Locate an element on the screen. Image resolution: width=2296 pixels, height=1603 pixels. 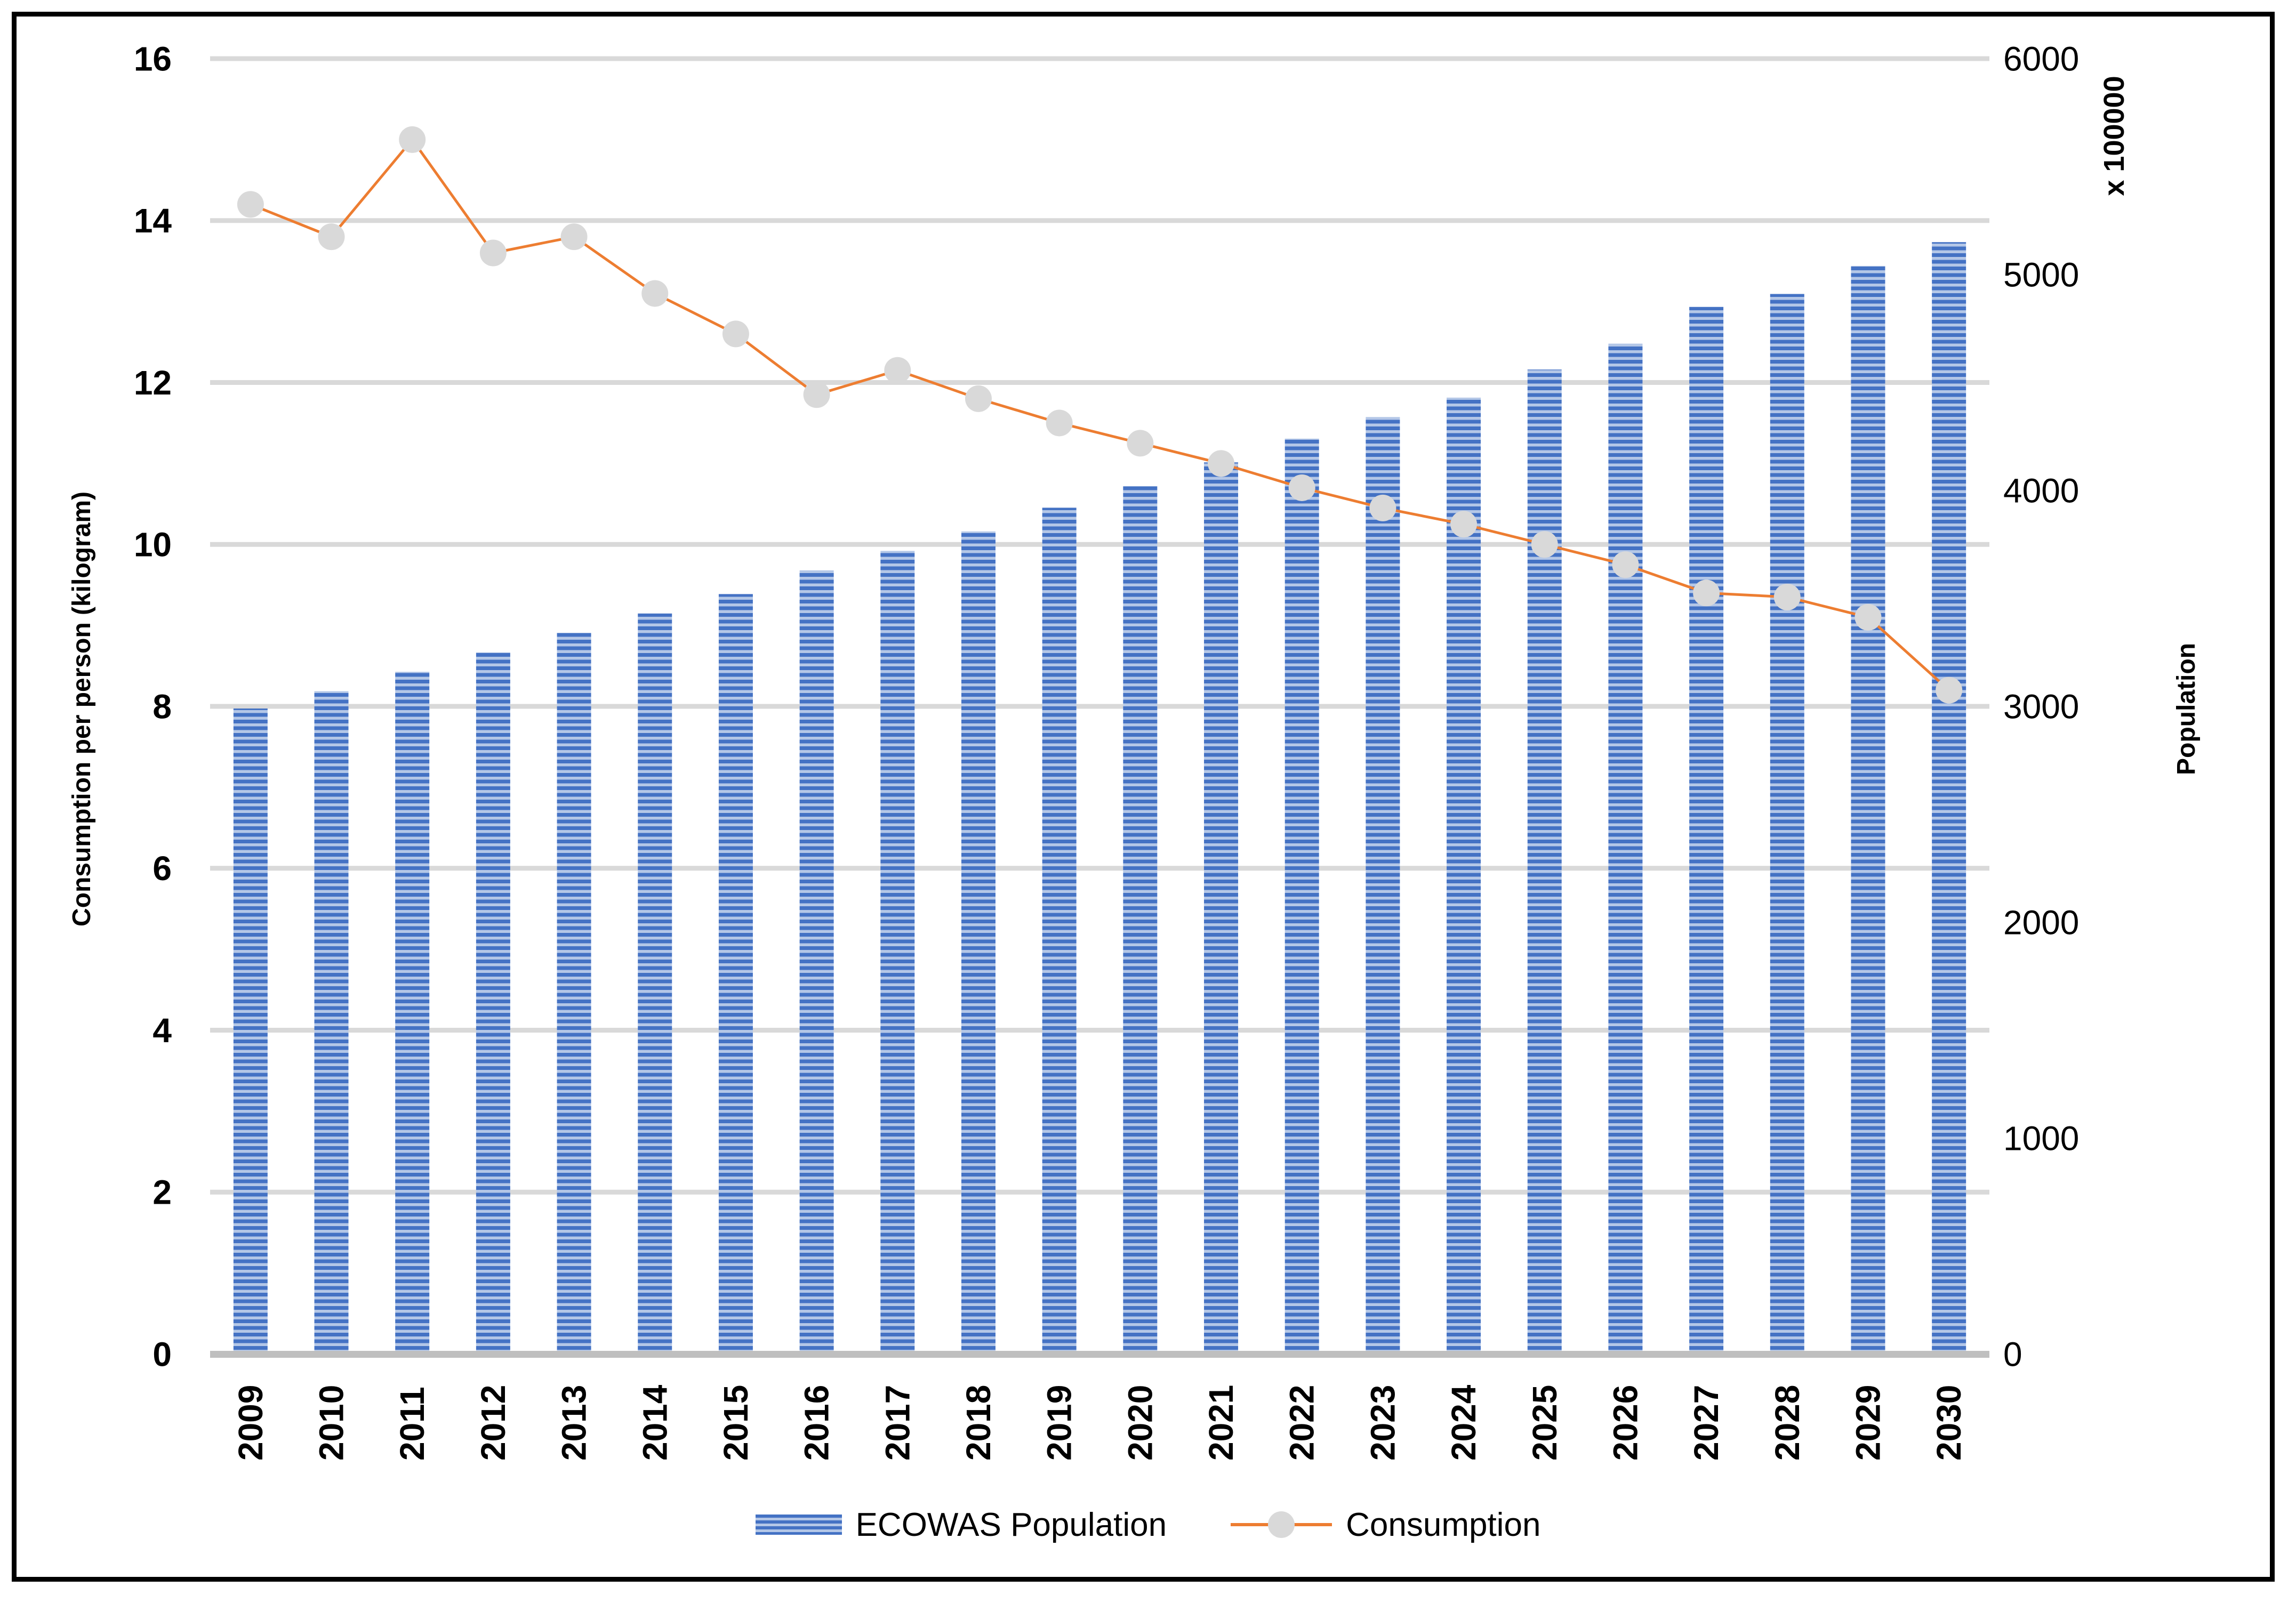
bar-2030 is located at coordinates (1949, 796).